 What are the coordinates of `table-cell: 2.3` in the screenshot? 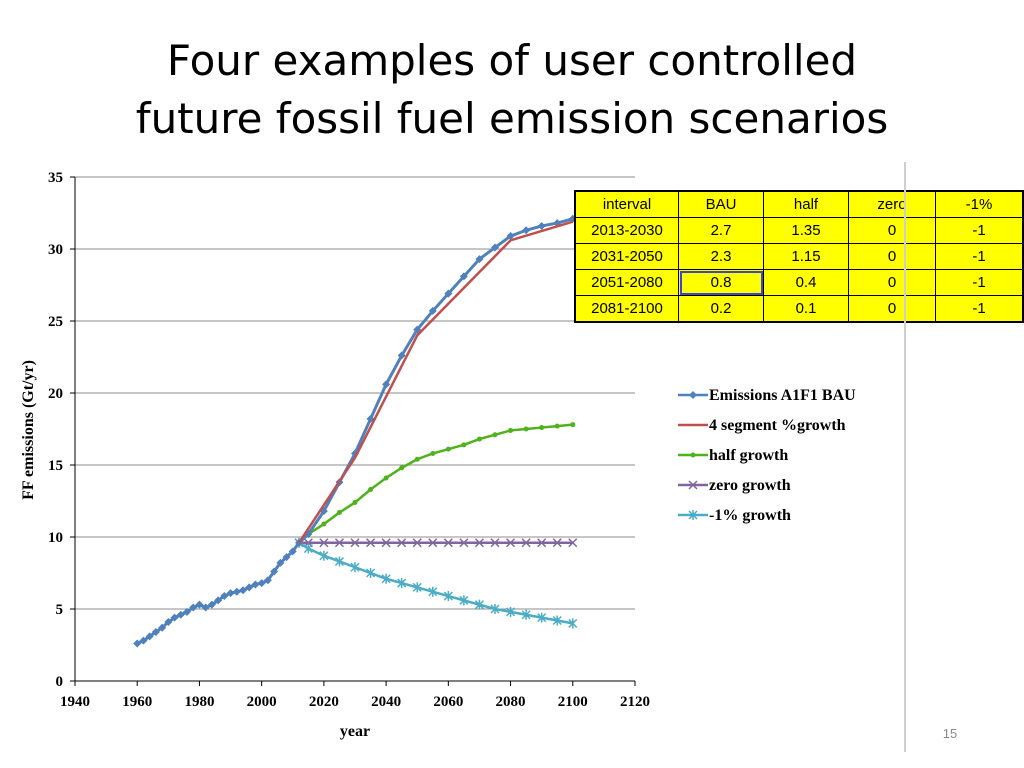 It's located at (721, 256).